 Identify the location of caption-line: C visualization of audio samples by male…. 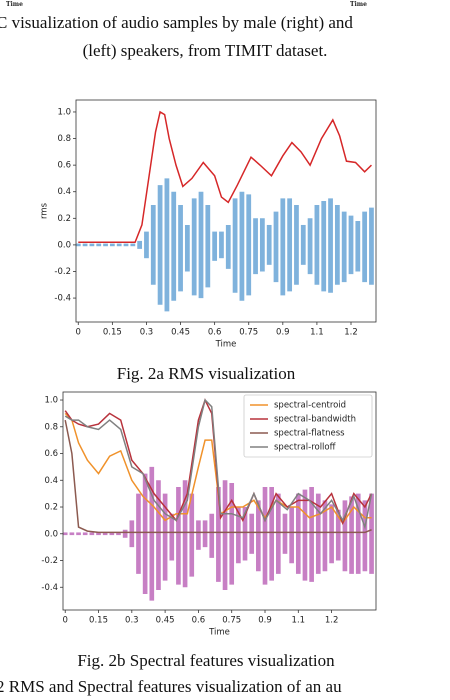
(176, 22).